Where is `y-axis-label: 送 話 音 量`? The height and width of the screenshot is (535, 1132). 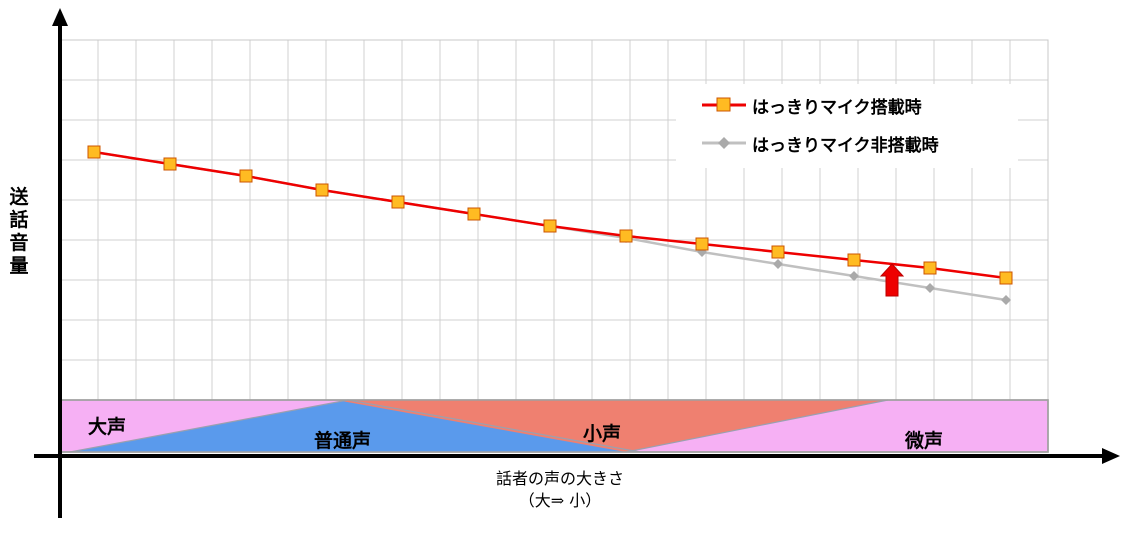 y-axis-label: 送 話 音 量 is located at coordinates (19, 232).